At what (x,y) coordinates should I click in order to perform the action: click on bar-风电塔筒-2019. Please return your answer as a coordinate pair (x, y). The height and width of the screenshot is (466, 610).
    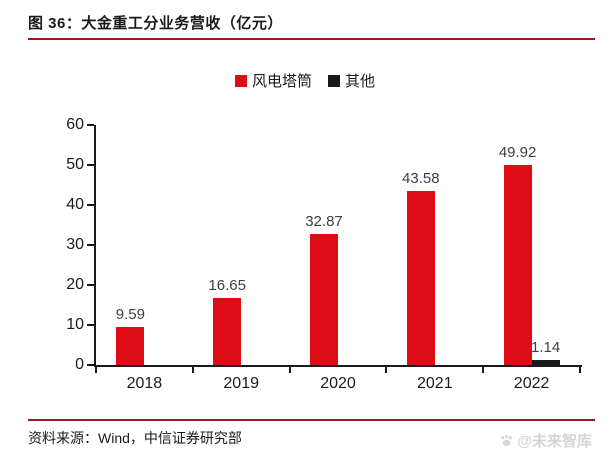
    Looking at the image, I should click on (227, 331).